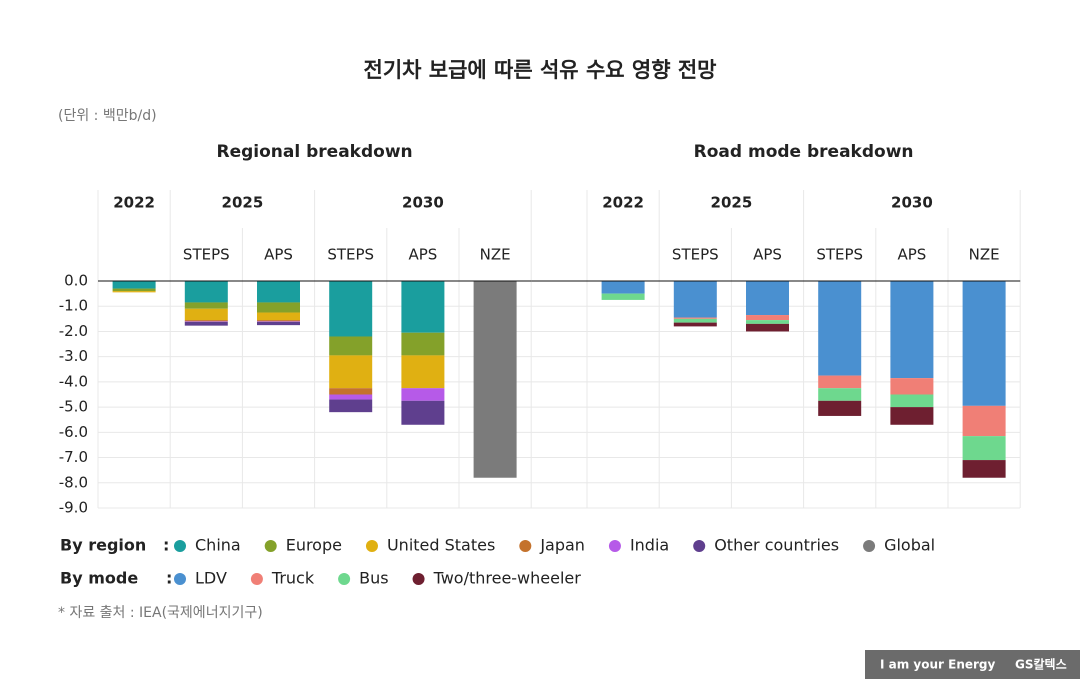 This screenshot has height=679, width=1080. Describe the element at coordinates (116, 578) in the screenshot. I see `legend-title: By mode :` at that location.